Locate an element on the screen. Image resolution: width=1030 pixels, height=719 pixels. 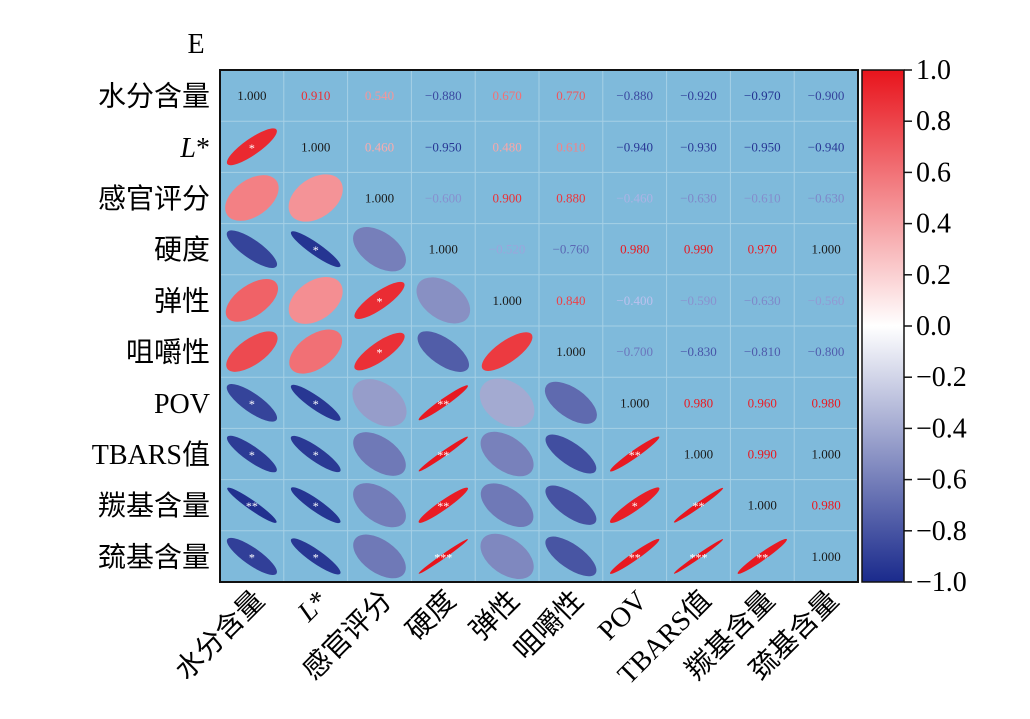
significance-mark: *** is located at coordinates (443, 557).